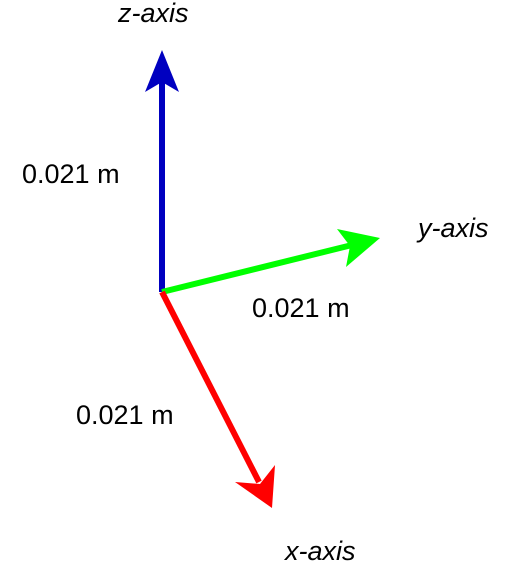  Describe the element at coordinates (358, 248) in the screenshot. I see `y-axis-arrowhead` at that location.